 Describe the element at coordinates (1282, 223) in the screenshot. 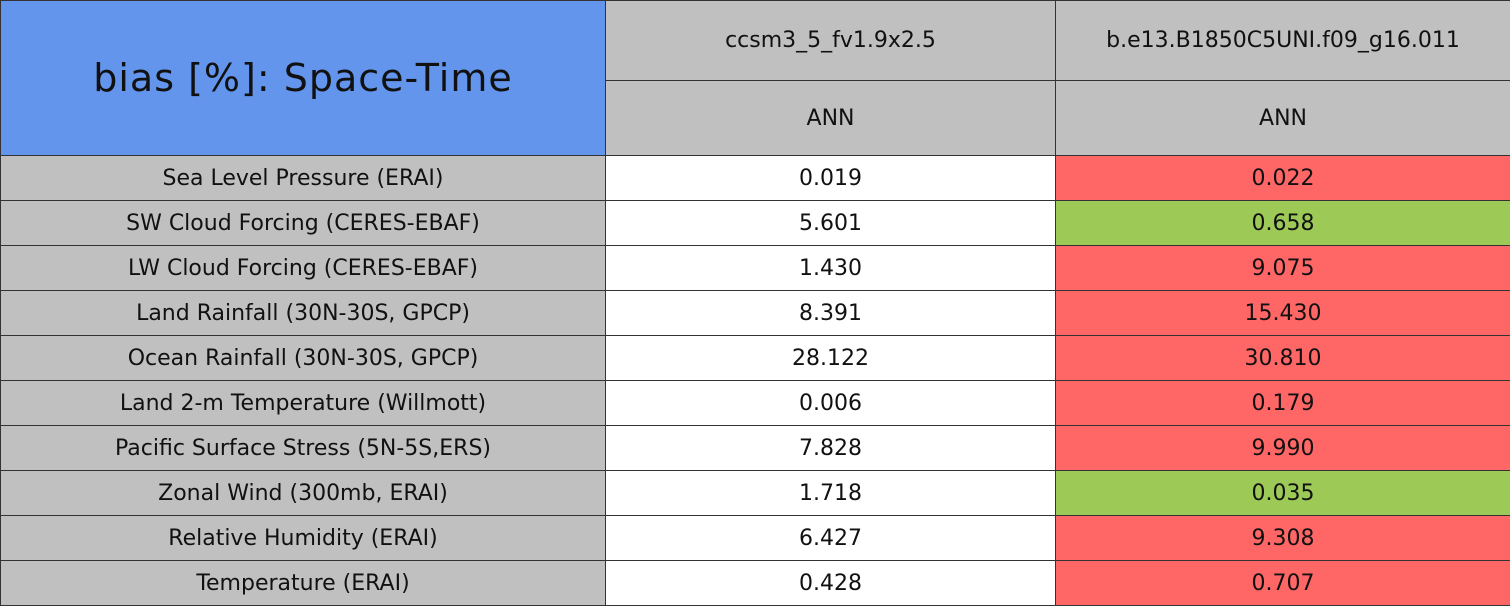

I see `value-cell: 0.658` at that location.